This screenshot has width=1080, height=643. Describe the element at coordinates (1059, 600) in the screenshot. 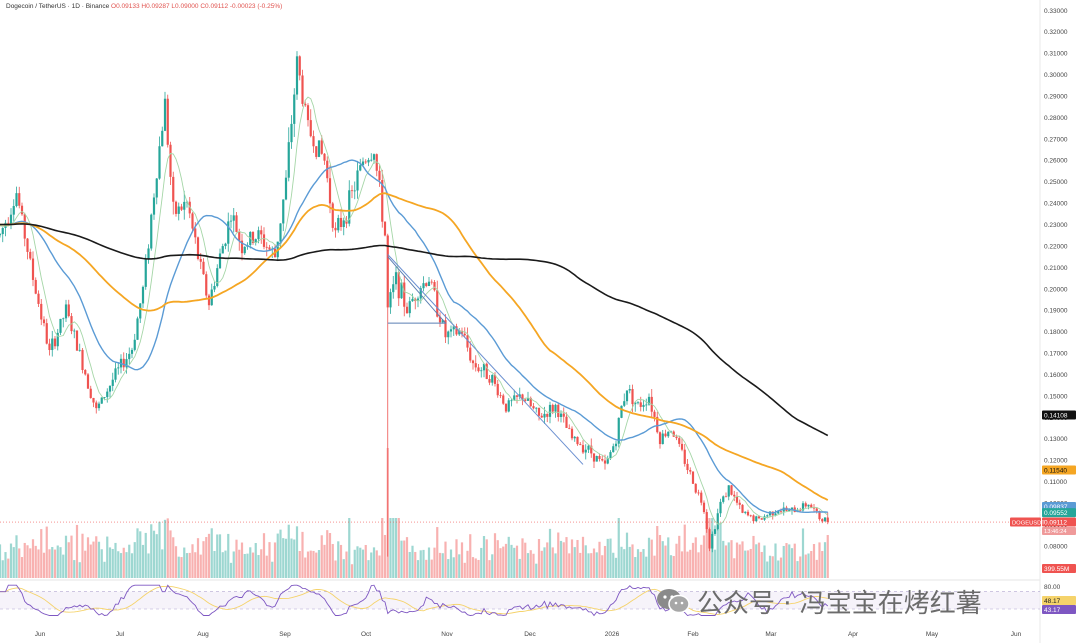

I see `rsi-ma-label-box` at that location.